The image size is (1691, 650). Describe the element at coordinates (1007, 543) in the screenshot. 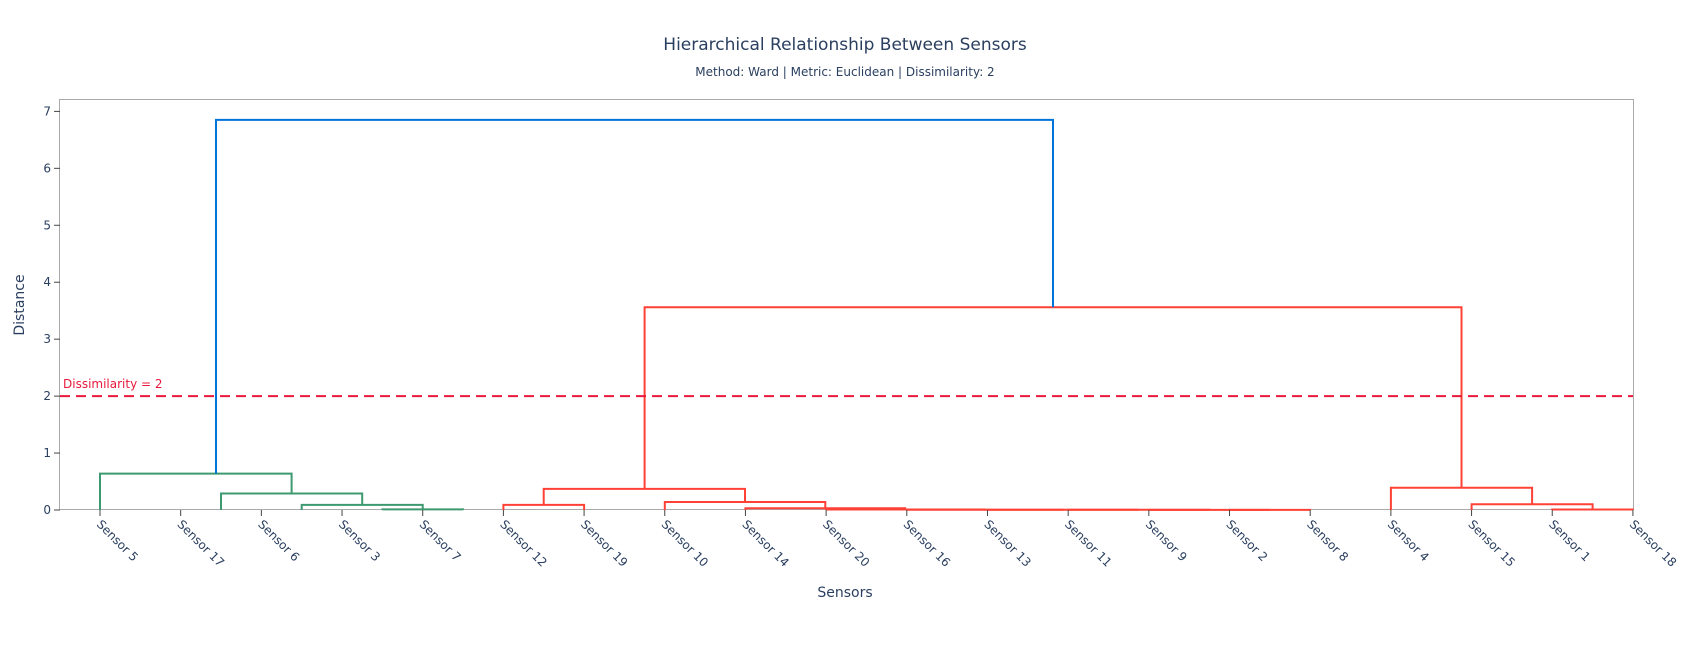

I see `x-tick-label-11: Sensor 13` at that location.